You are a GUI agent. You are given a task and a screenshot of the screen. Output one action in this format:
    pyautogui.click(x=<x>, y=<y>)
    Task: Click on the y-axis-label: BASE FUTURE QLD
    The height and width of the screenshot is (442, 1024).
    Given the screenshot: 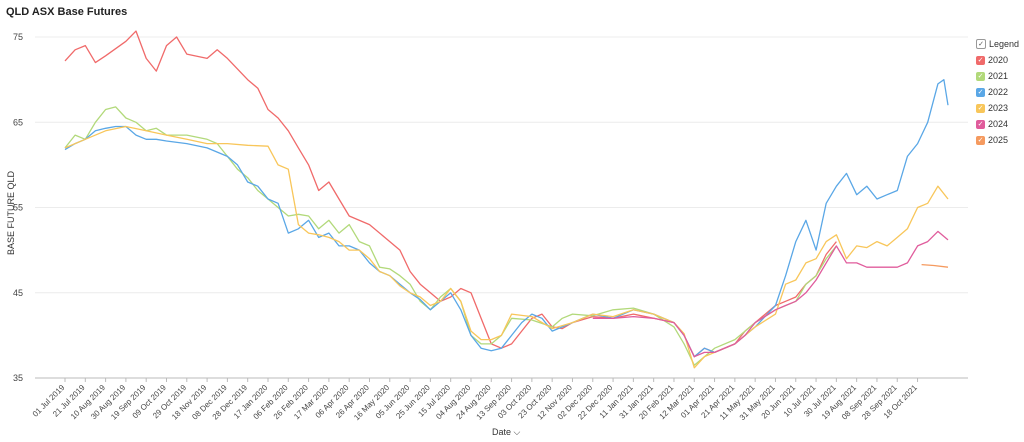 What is the action you would take?
    pyautogui.click(x=11, y=212)
    